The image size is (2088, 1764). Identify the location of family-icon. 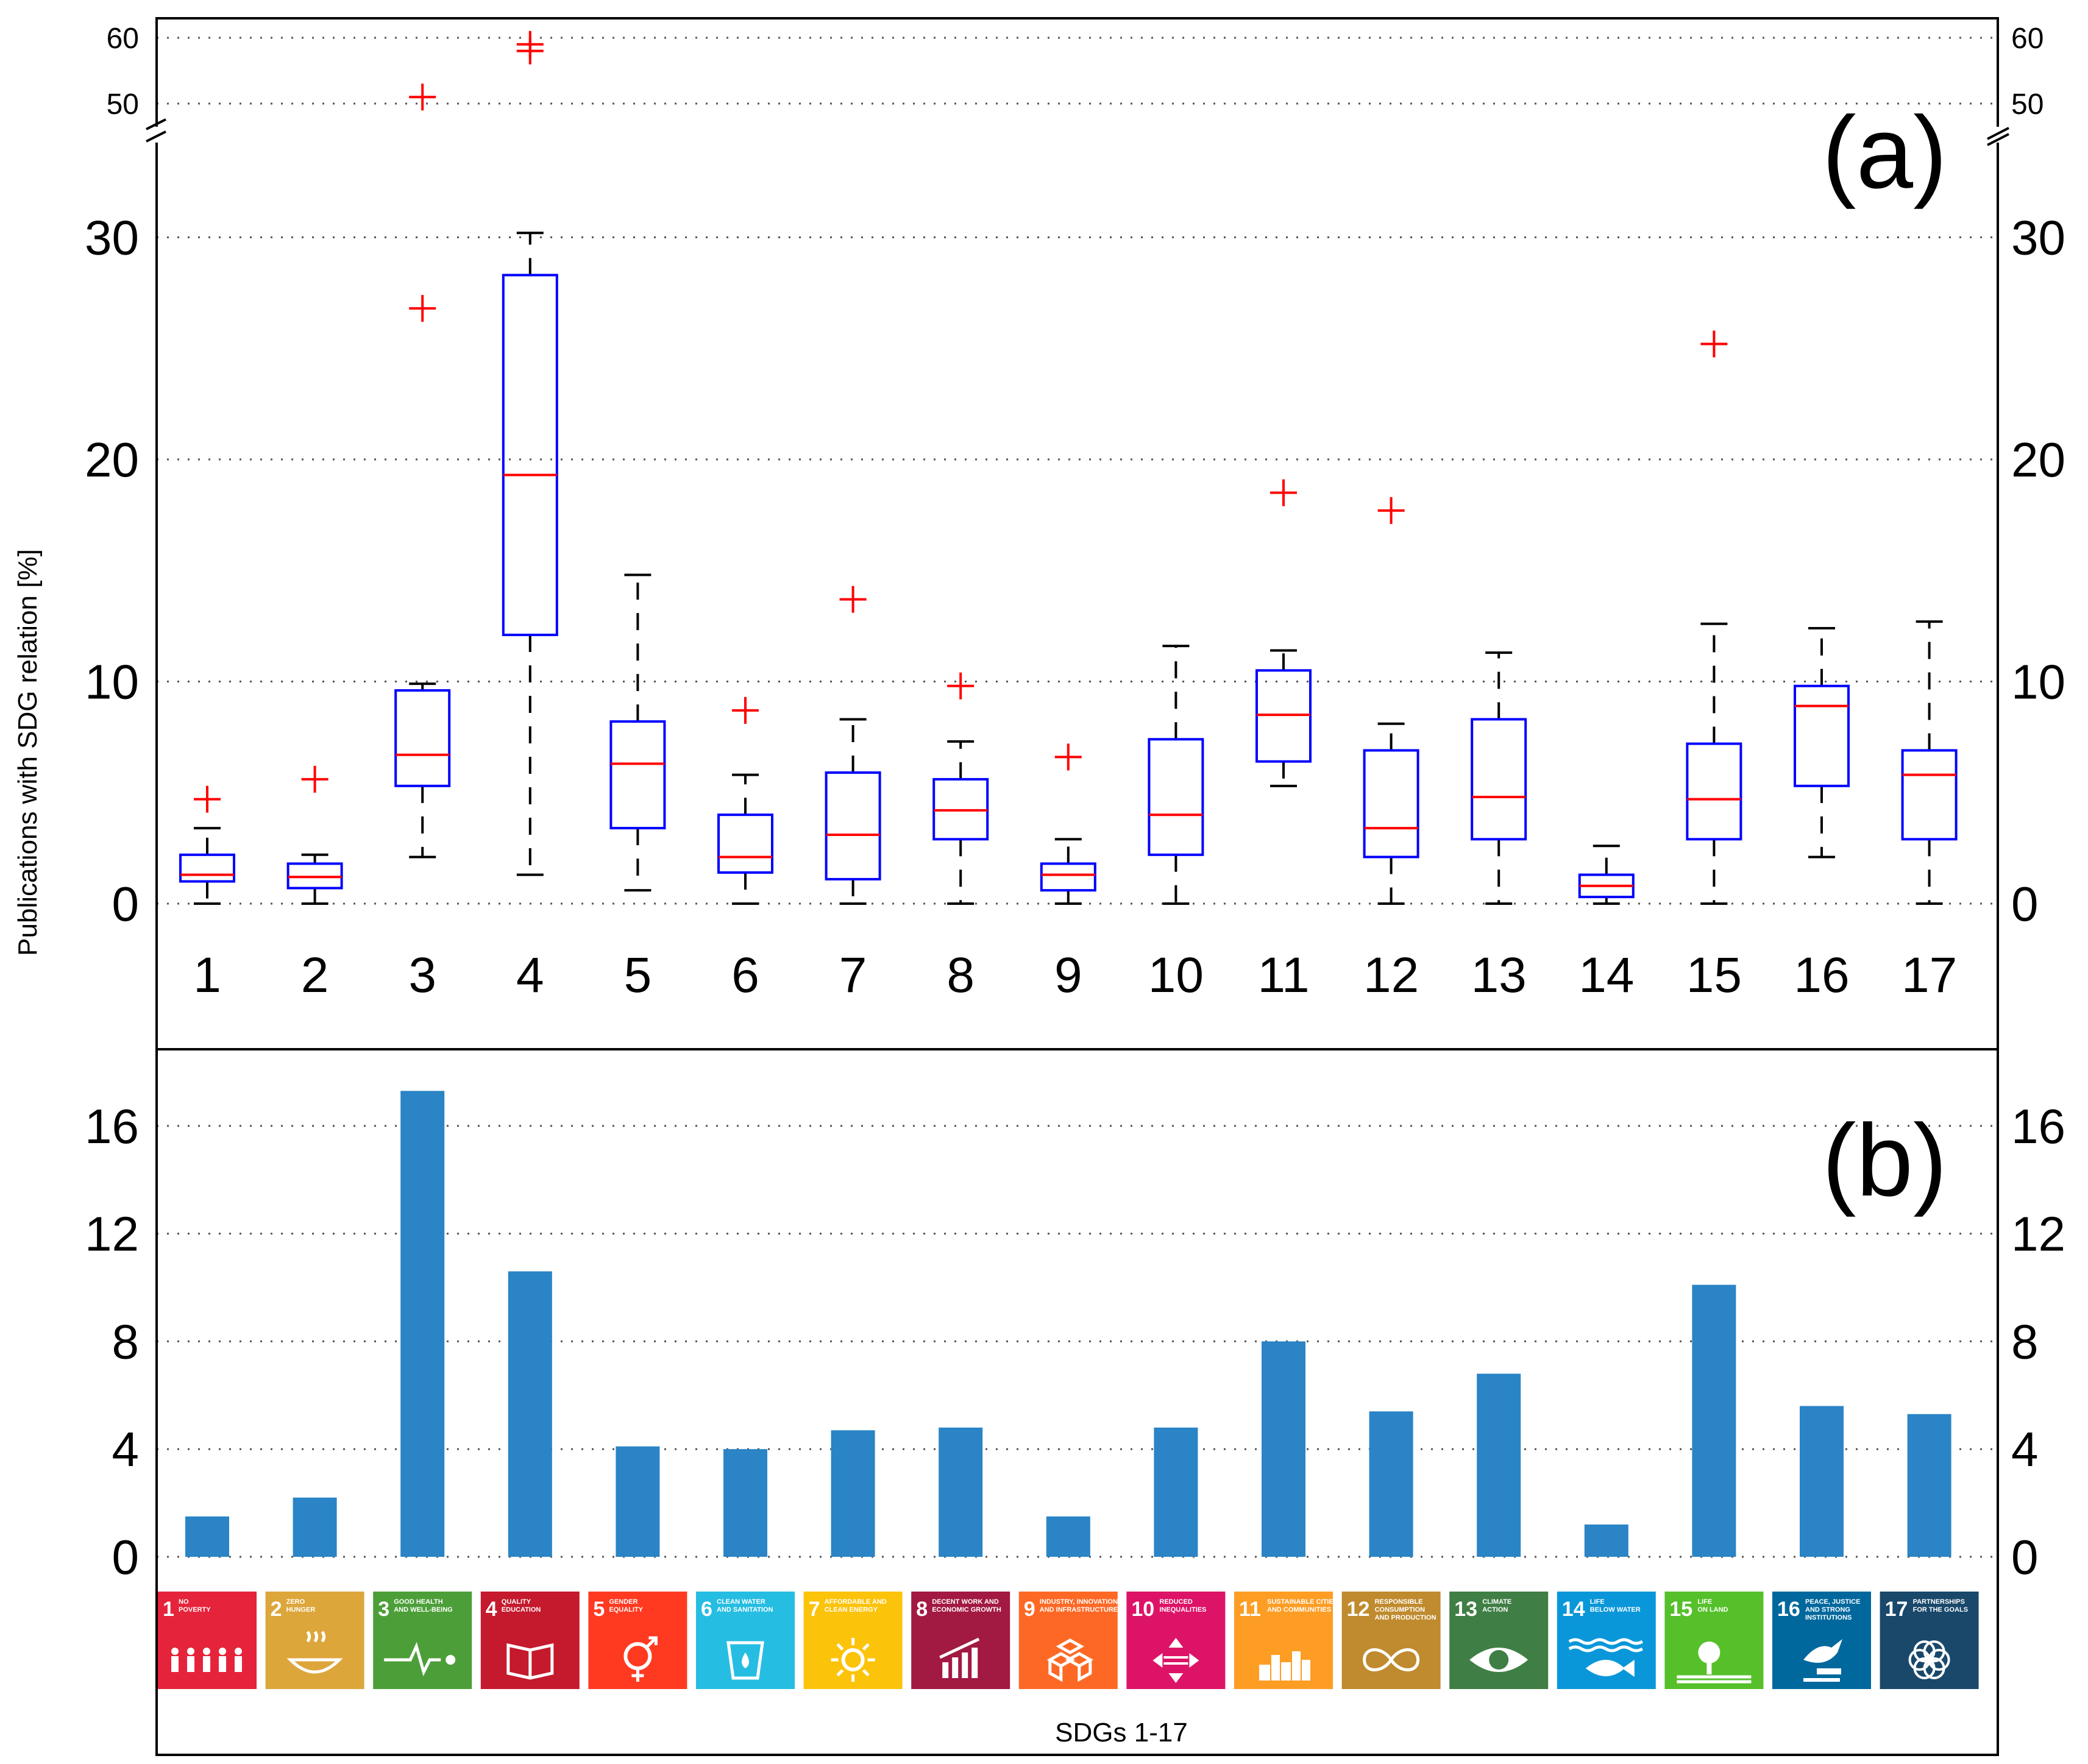
(206, 1660).